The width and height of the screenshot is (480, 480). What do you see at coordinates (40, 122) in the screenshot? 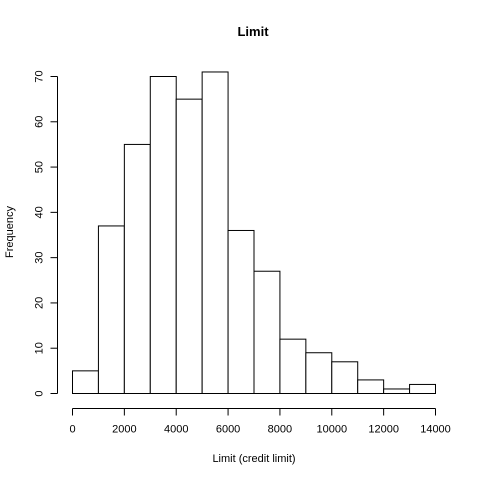
I see `y-tick-label-6: 60` at bounding box center [40, 122].